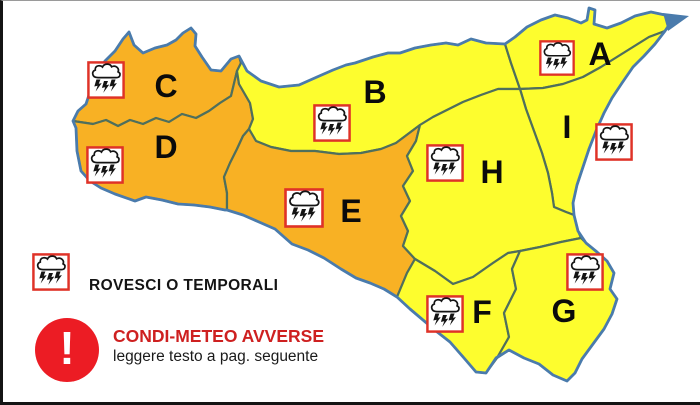  What do you see at coordinates (614, 142) in the screenshot?
I see `thunderstorm-icon-i` at bounding box center [614, 142].